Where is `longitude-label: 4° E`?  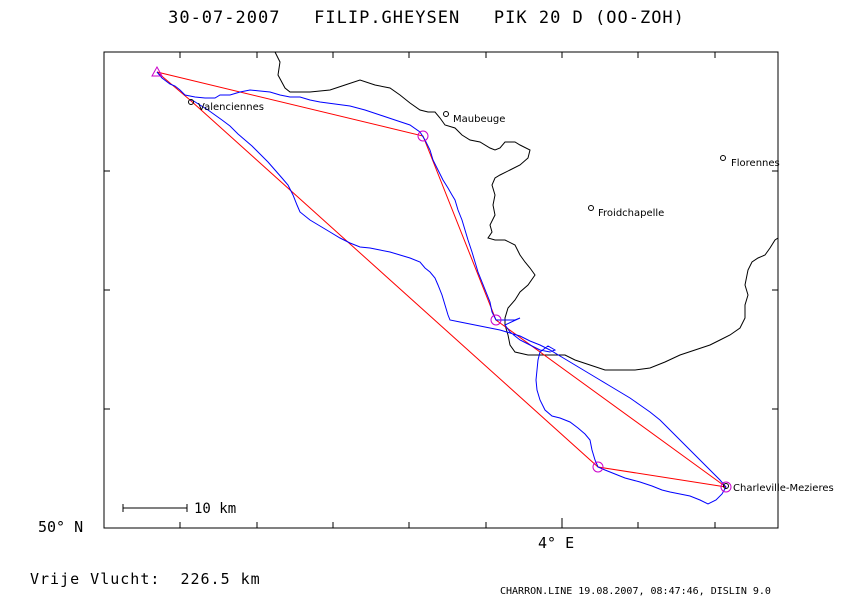
longitude-label: 4° E is located at coordinates (556, 543).